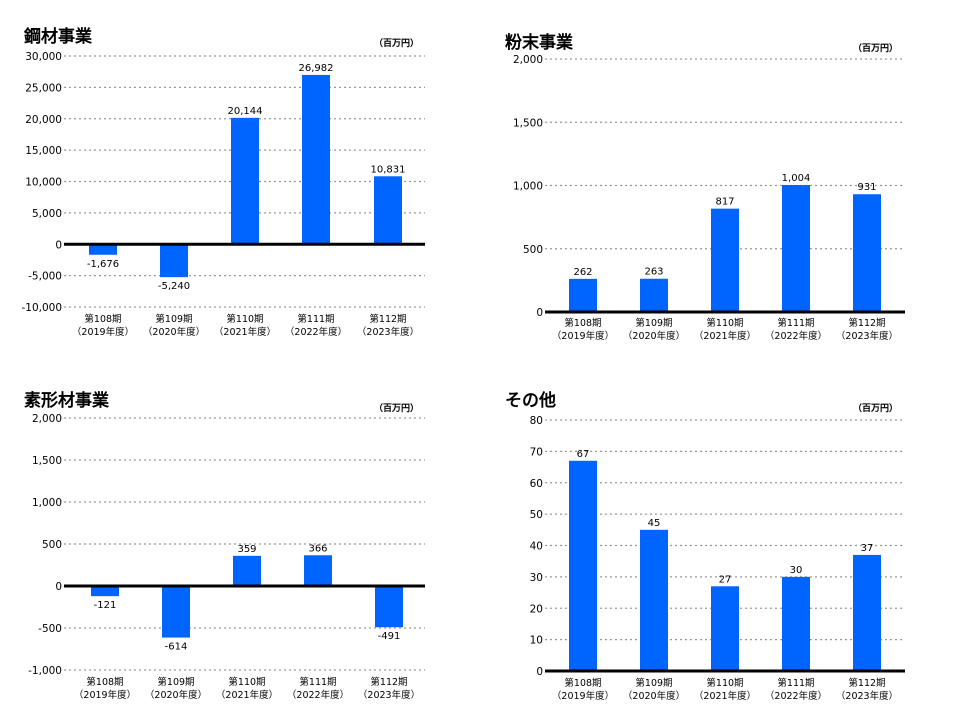 Image resolution: width=960 pixels, height=720 pixels. What do you see at coordinates (43, 151) in the screenshot?
I see `steel-y-tick-label: 15,000` at bounding box center [43, 151].